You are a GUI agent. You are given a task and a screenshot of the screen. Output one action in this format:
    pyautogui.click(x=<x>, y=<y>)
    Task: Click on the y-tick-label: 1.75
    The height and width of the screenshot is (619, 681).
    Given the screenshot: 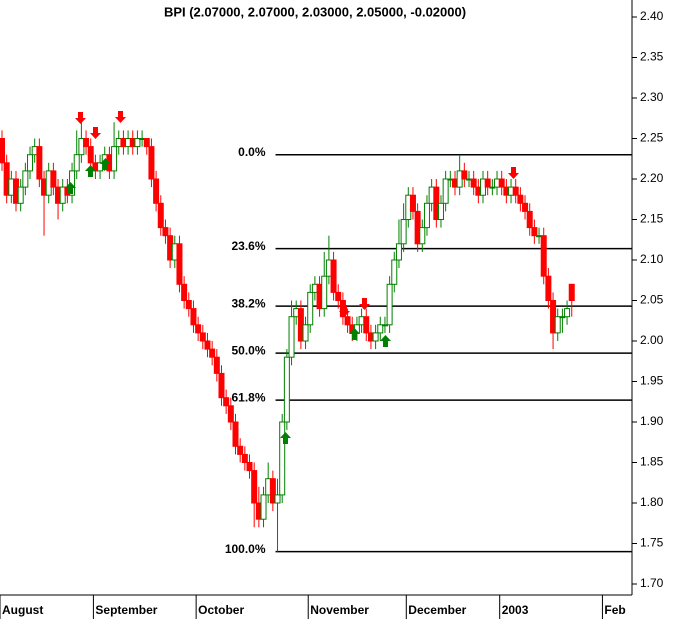 What is the action you would take?
    pyautogui.click(x=652, y=543)
    